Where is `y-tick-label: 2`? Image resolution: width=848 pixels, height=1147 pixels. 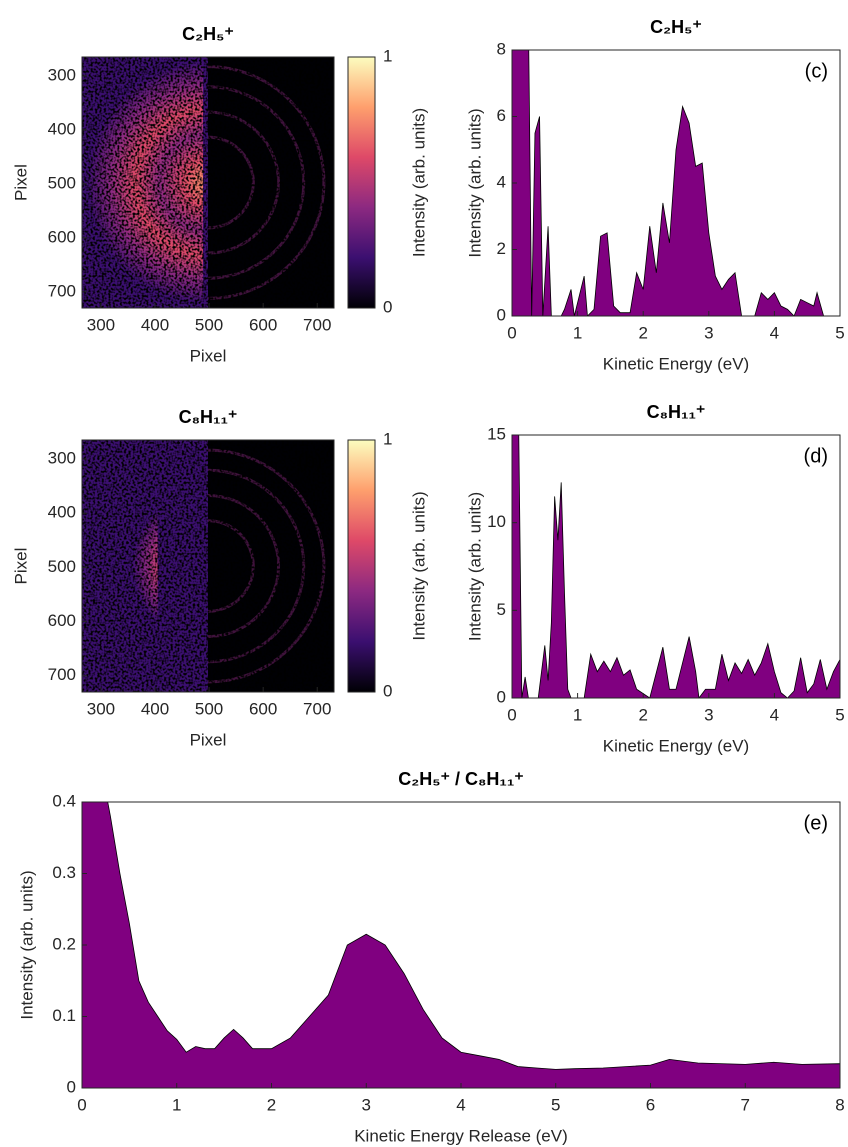 y-tick-label: 2 is located at coordinates (501, 248).